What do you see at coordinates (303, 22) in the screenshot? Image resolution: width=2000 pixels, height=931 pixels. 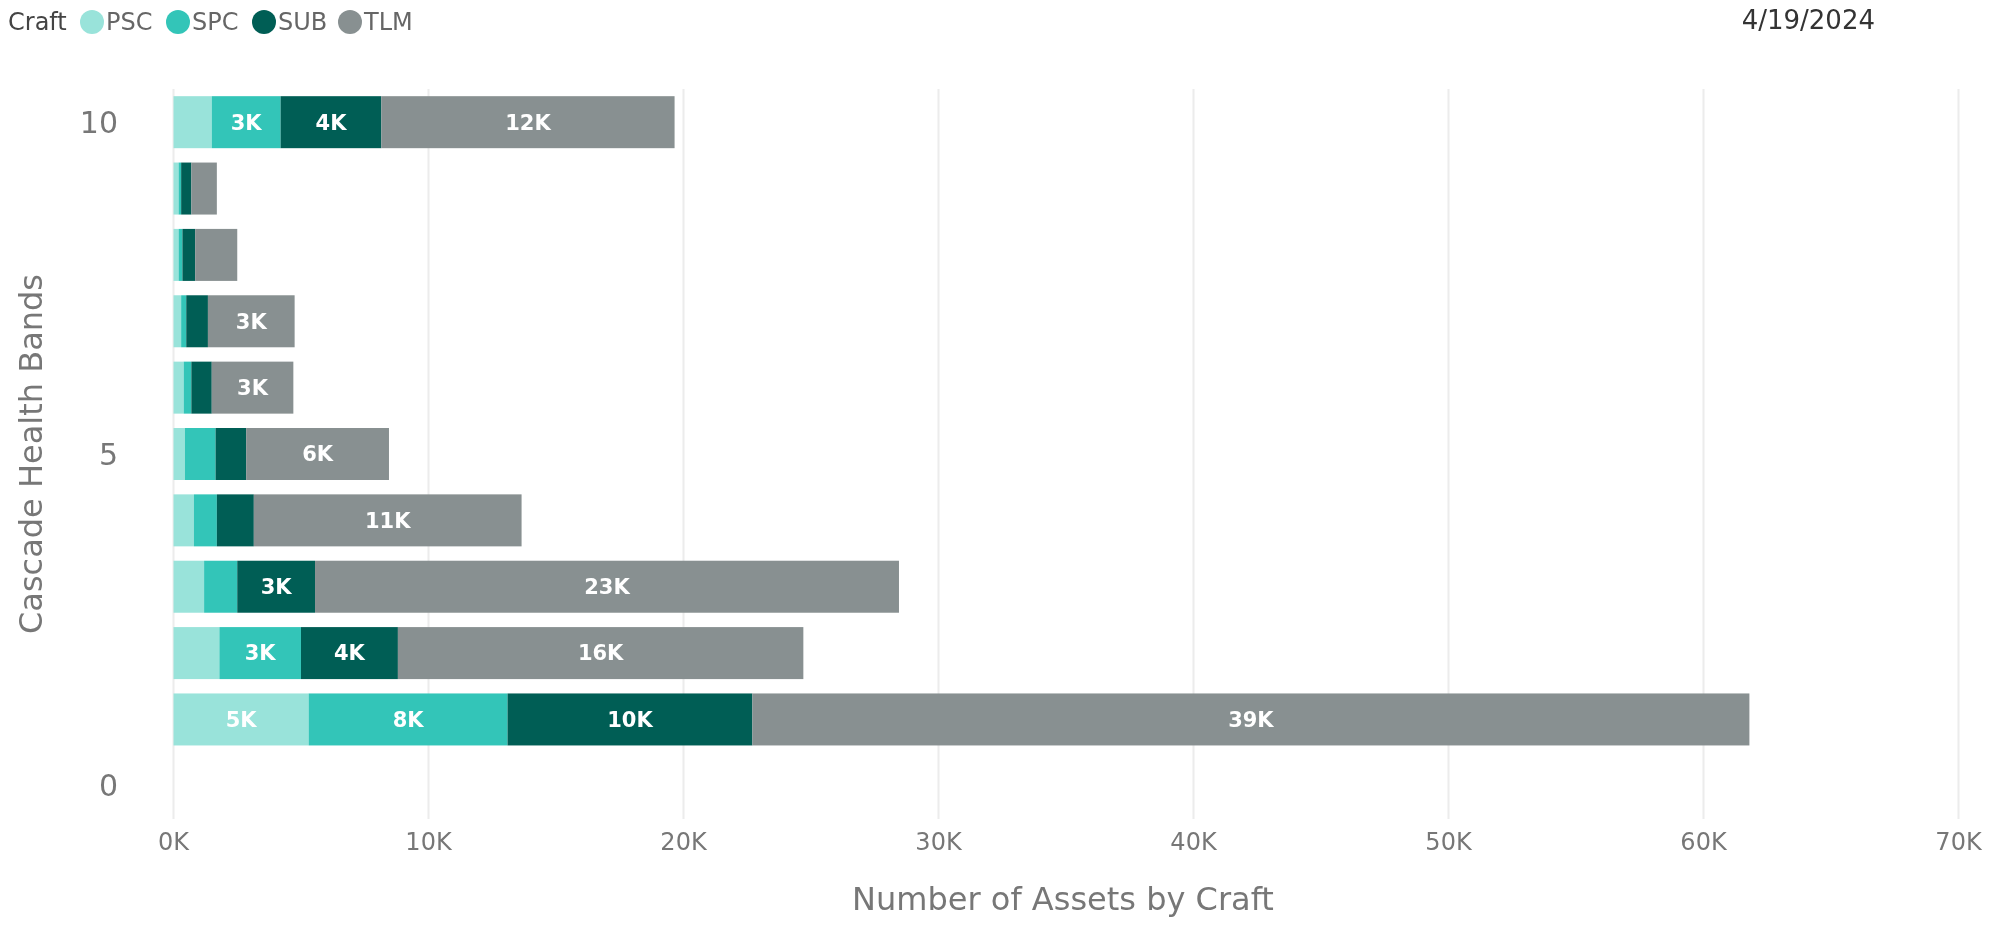 I see `legend-label: SUB` at bounding box center [303, 22].